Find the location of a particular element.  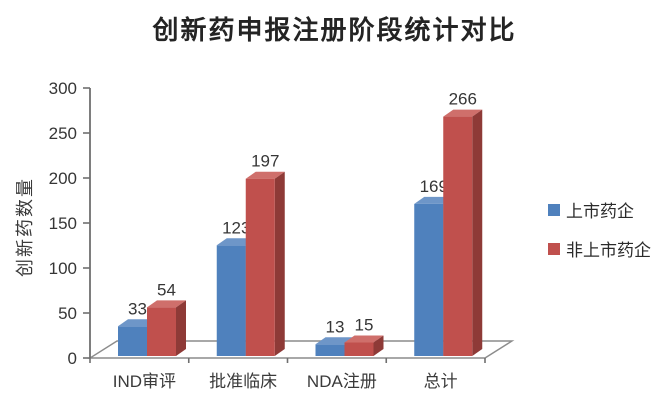

x-category-label: NDA注册 is located at coordinates (342, 381).